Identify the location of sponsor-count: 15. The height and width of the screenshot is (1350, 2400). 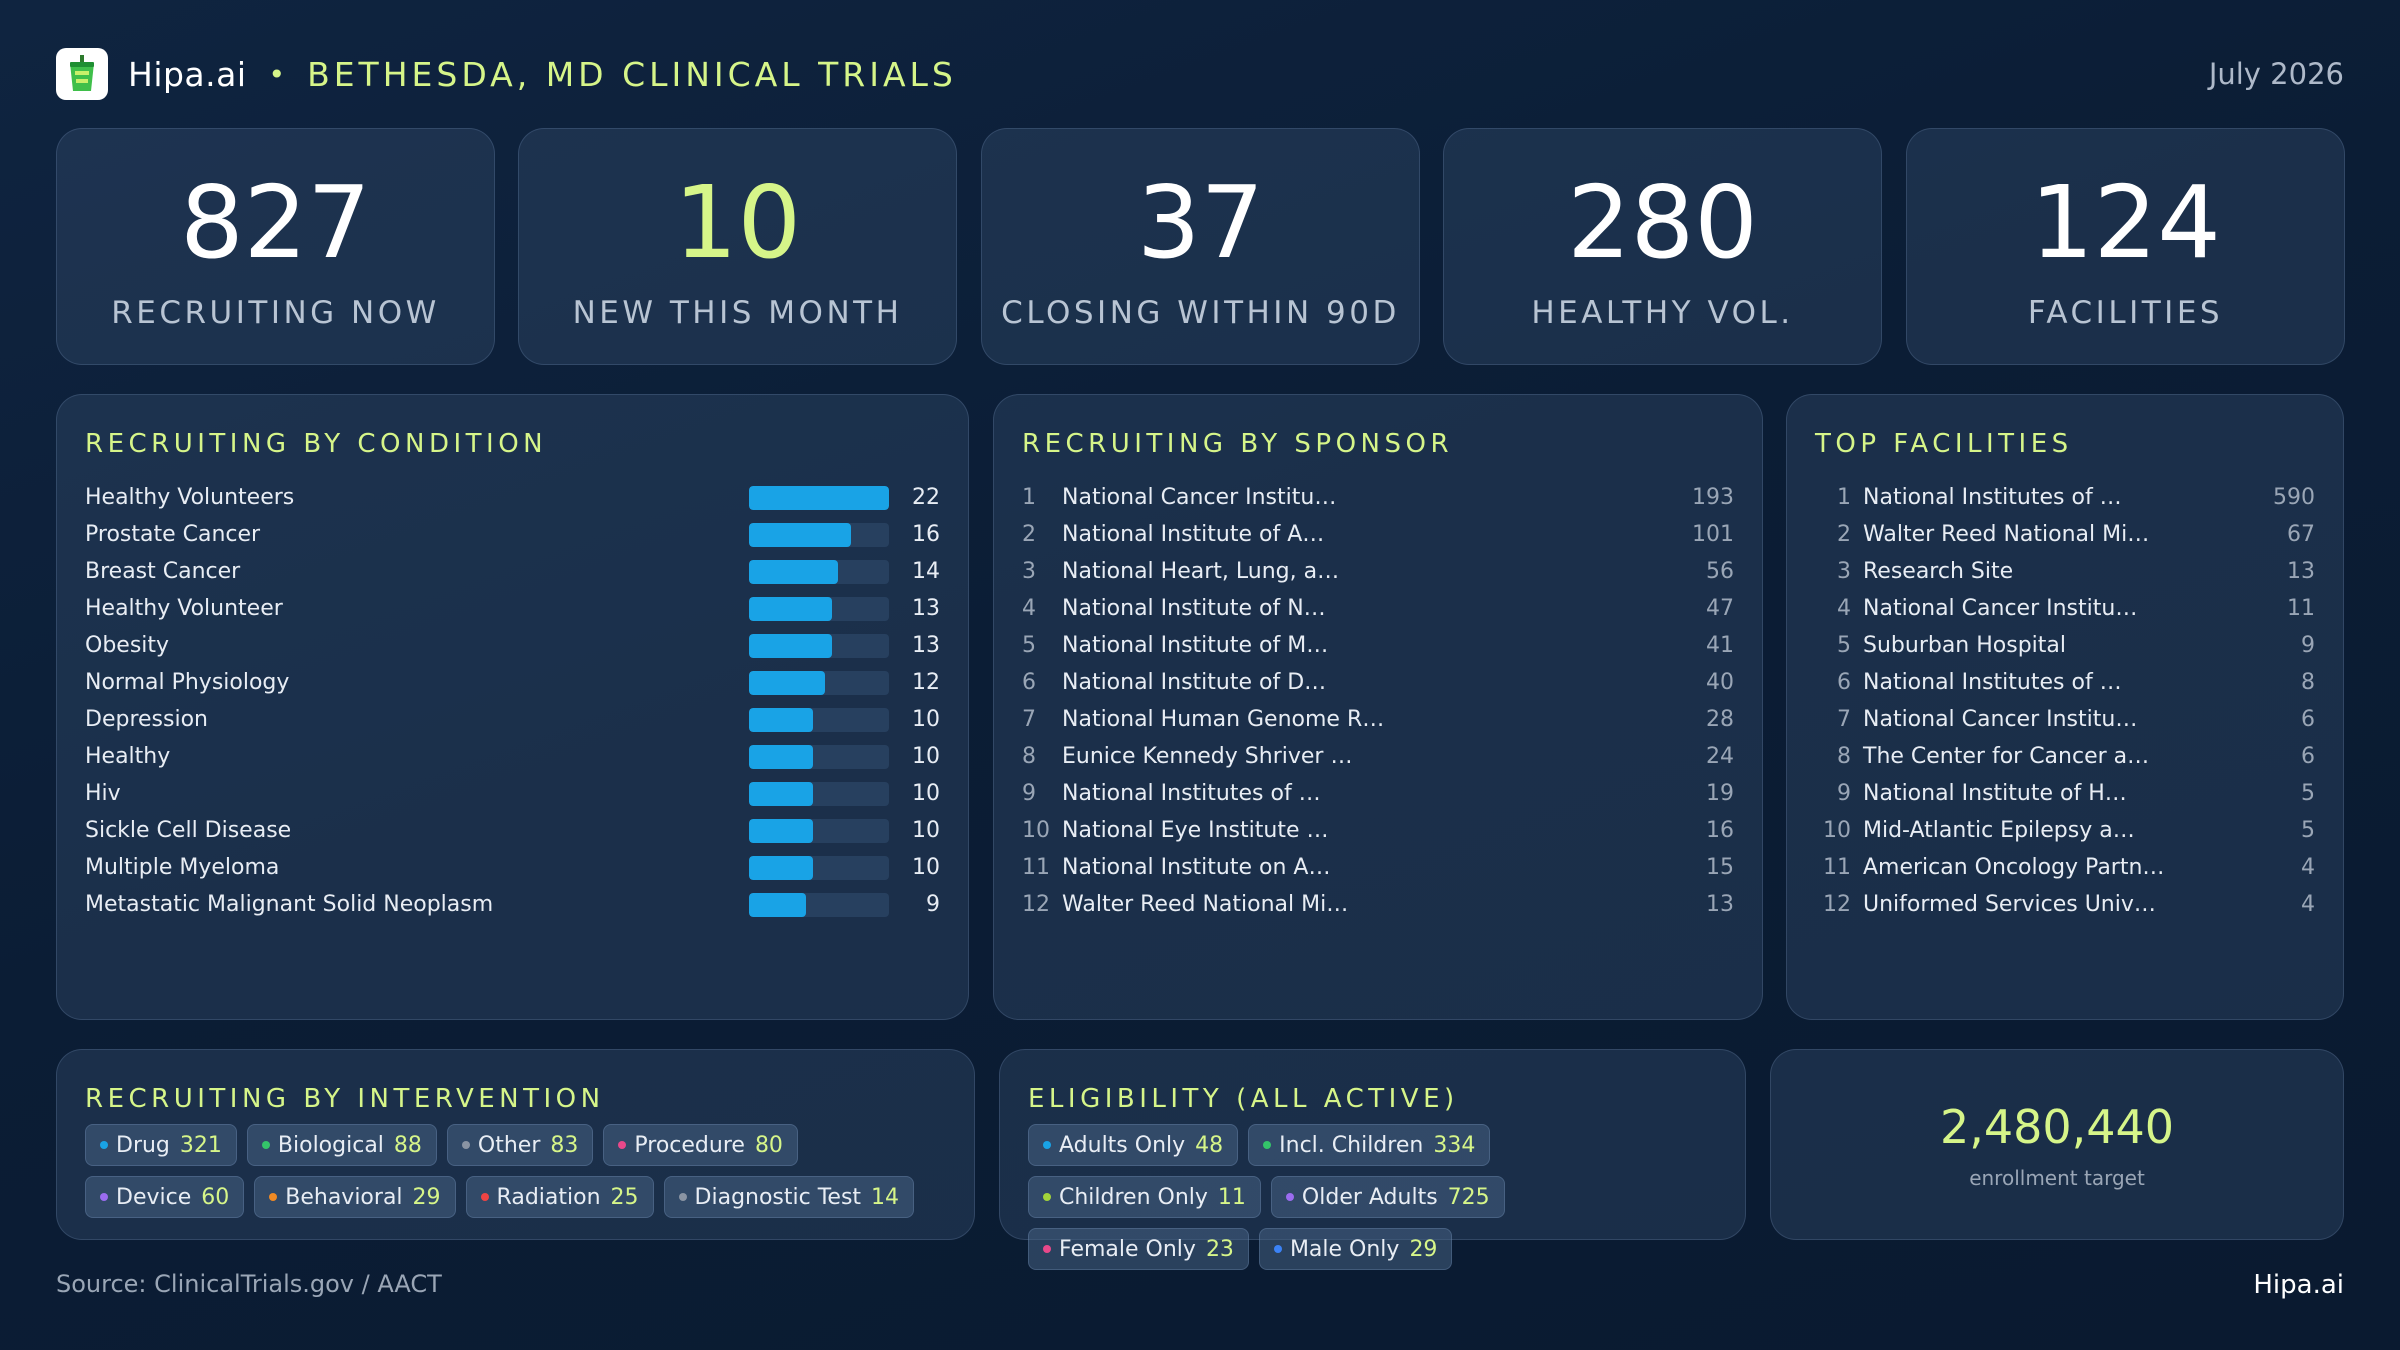
(1720, 867).